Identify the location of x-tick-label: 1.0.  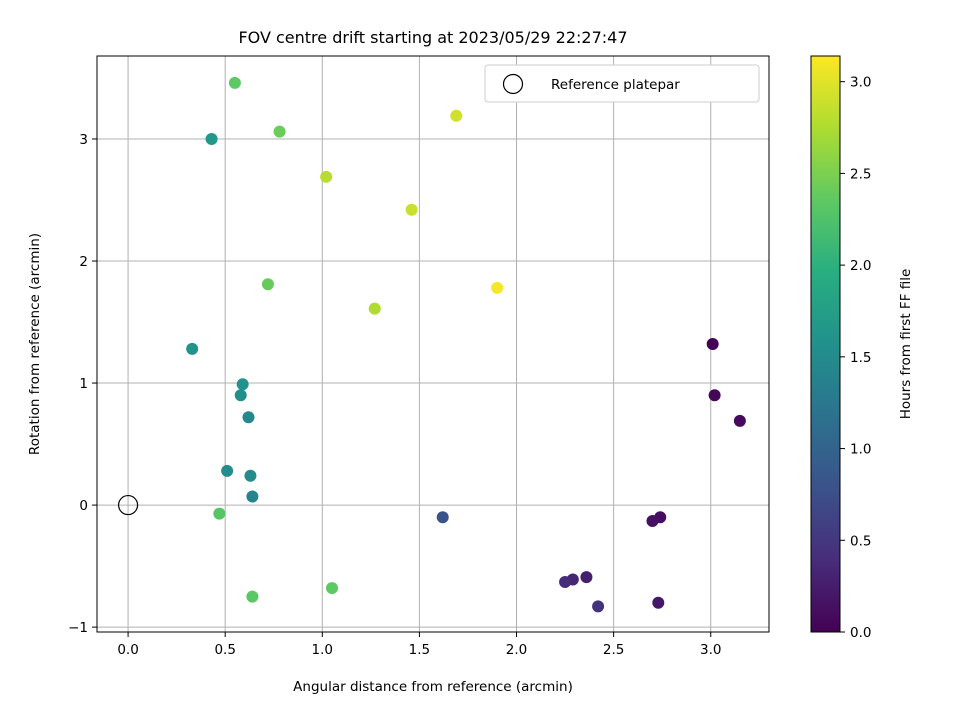
(322, 650).